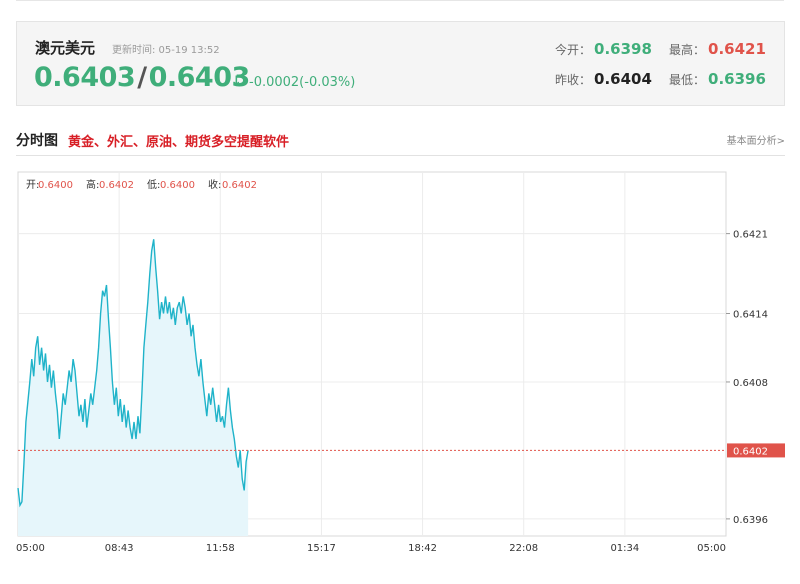 This screenshot has width=800, height=584. What do you see at coordinates (321, 548) in the screenshot?
I see `x-tick-label: 15:17` at bounding box center [321, 548].